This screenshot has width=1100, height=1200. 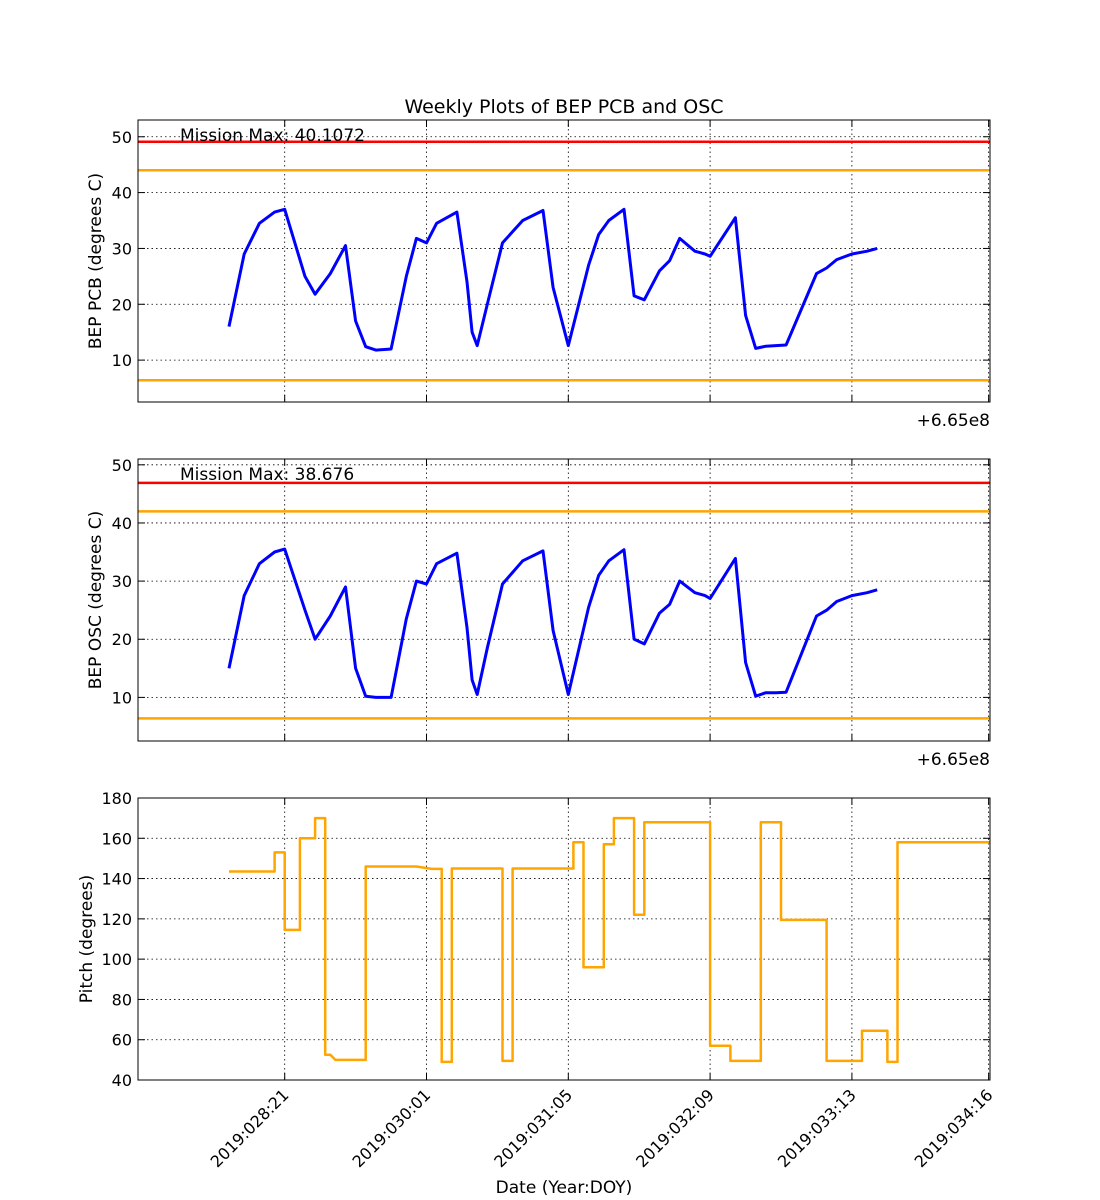 I want to click on series-line-bep-pcb, so click(x=552, y=279).